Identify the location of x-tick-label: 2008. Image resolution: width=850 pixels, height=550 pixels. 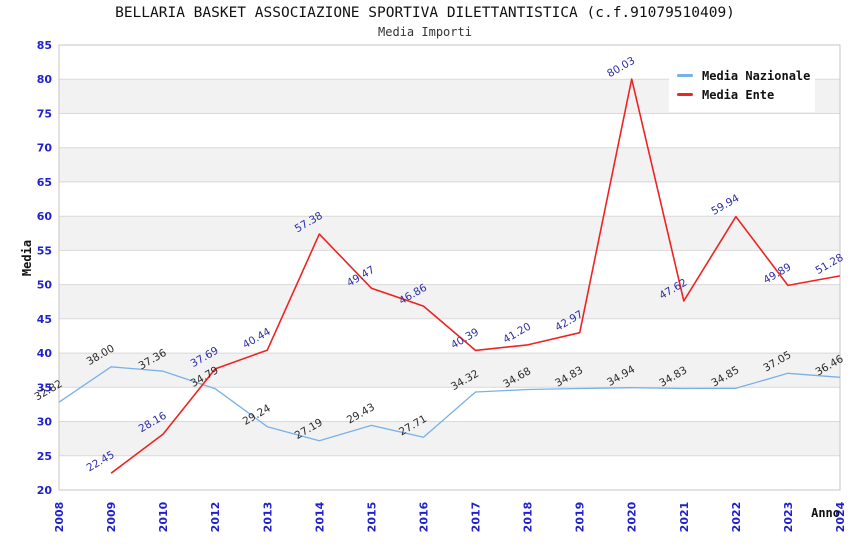
(59, 517).